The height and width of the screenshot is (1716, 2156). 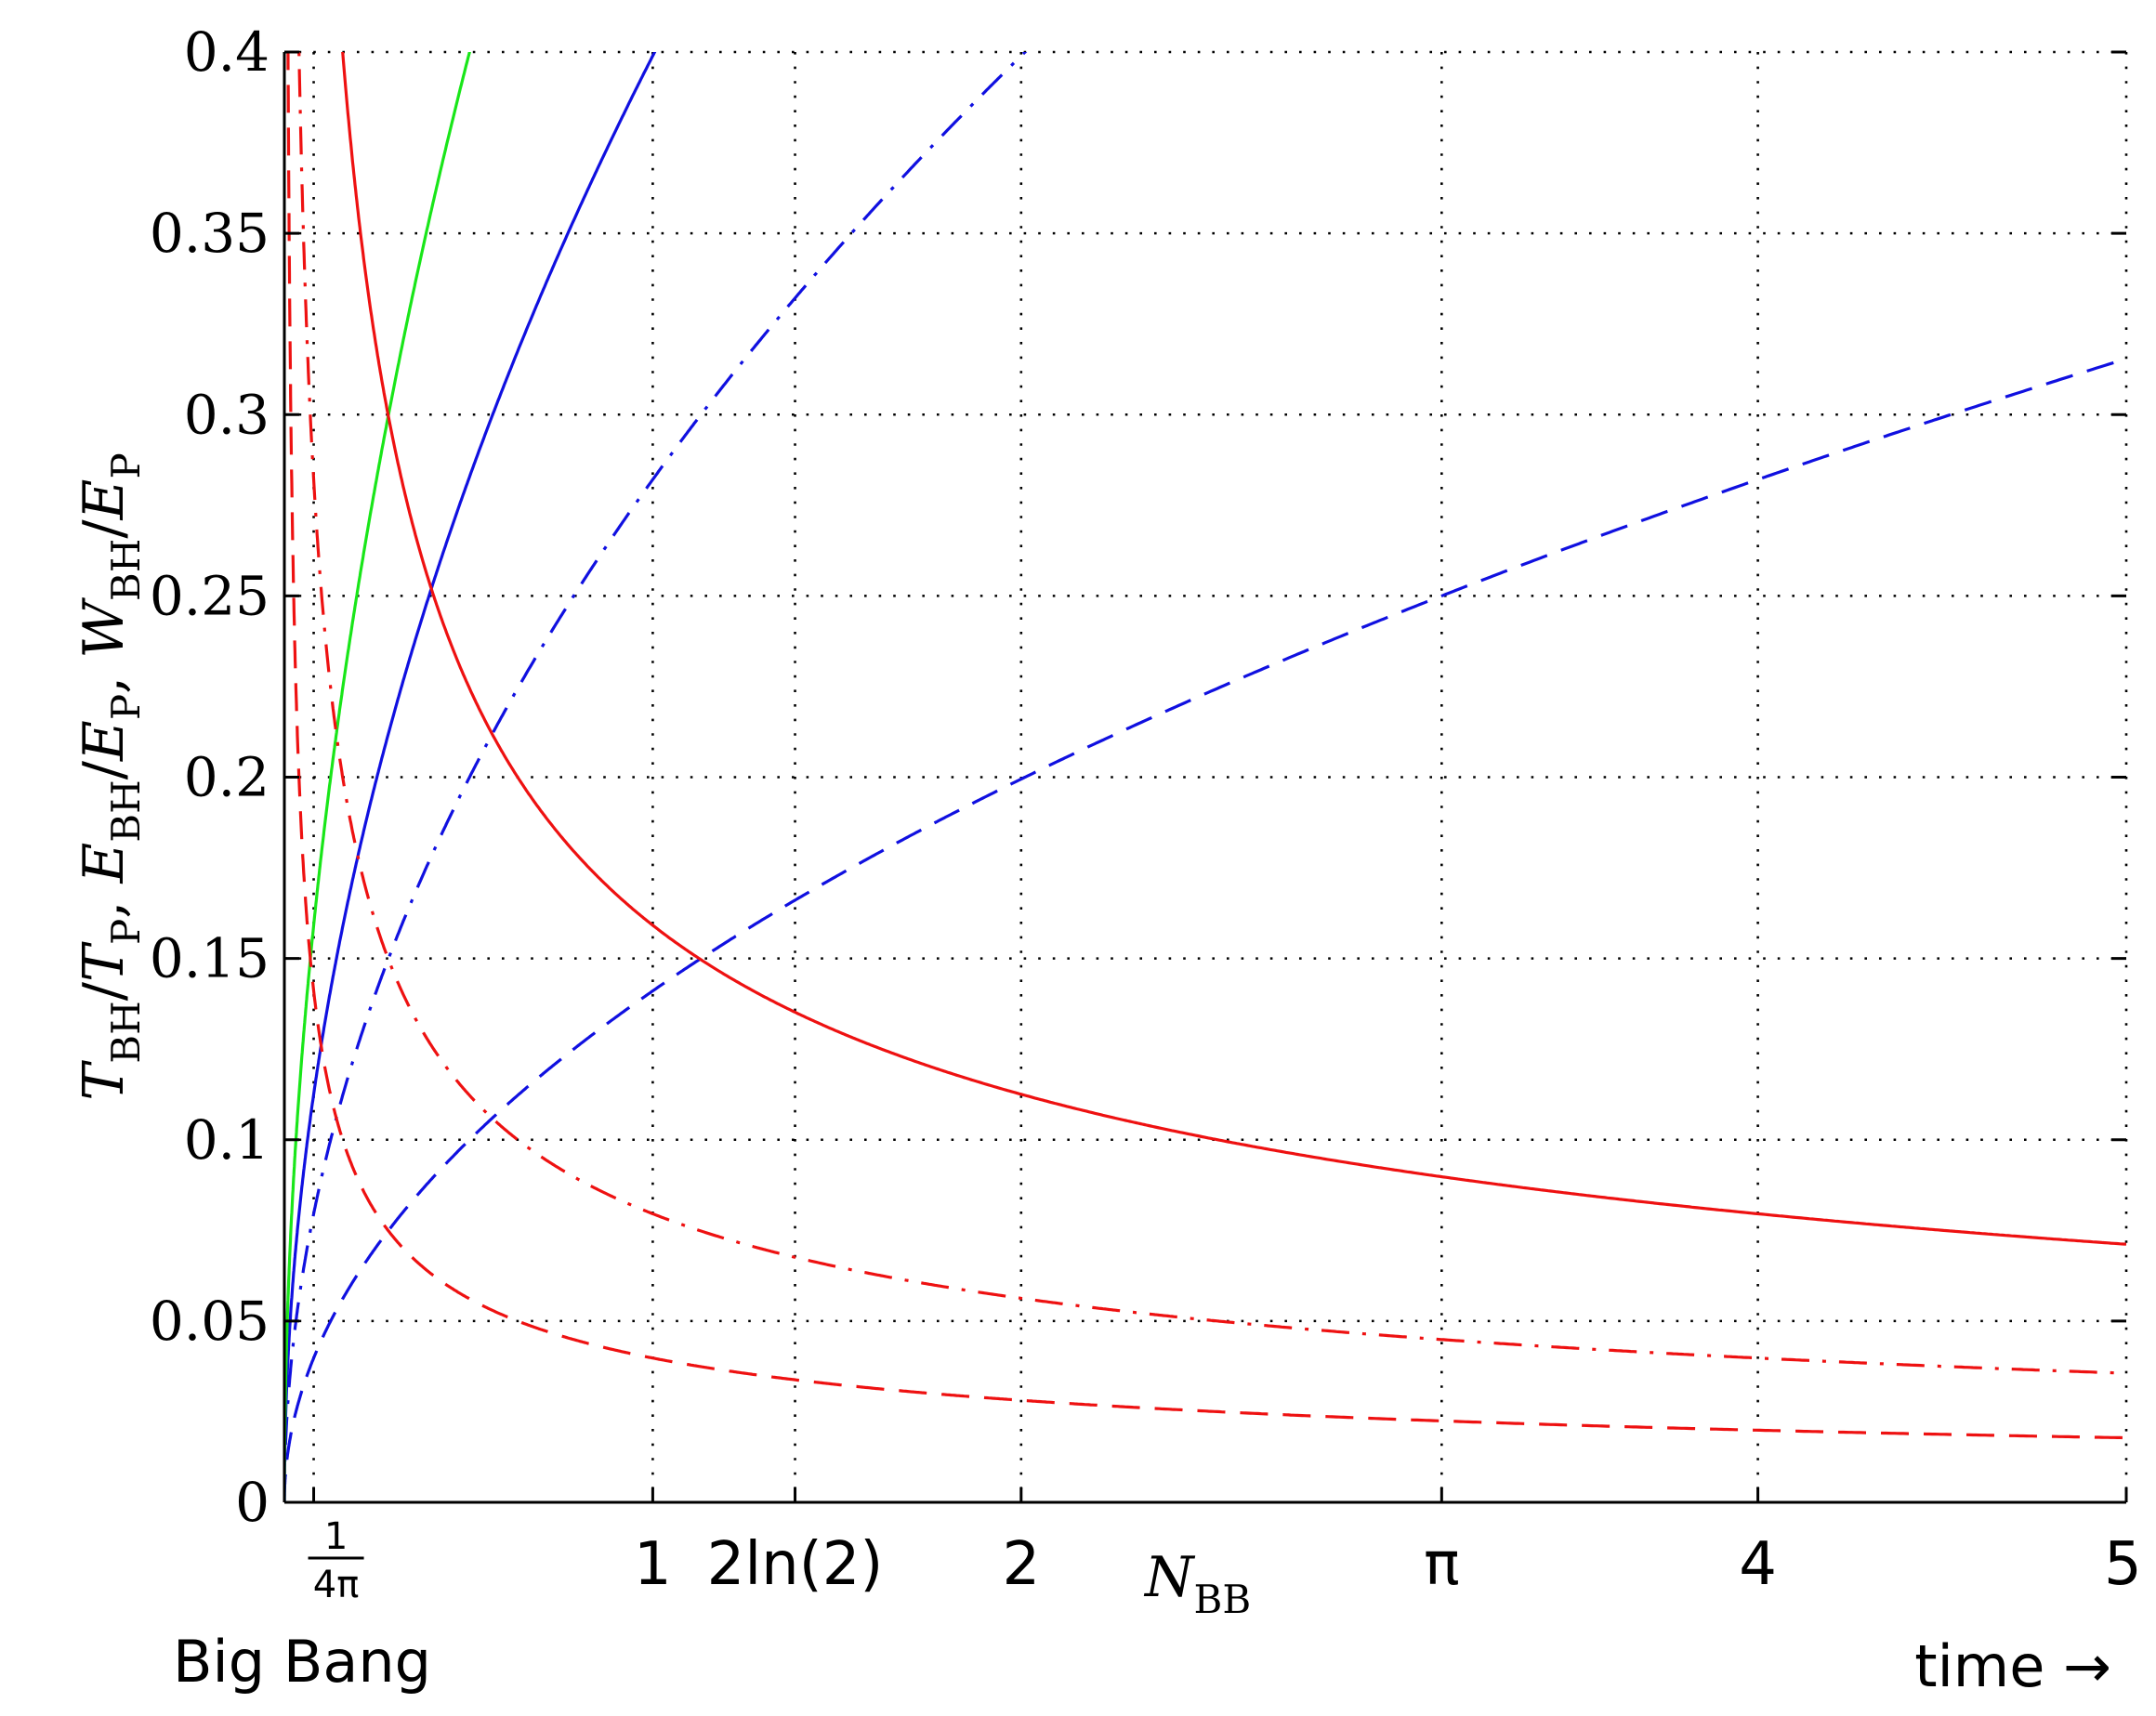 What do you see at coordinates (336, 1536) in the screenshot?
I see `x-tick-label-numerator: 1` at bounding box center [336, 1536].